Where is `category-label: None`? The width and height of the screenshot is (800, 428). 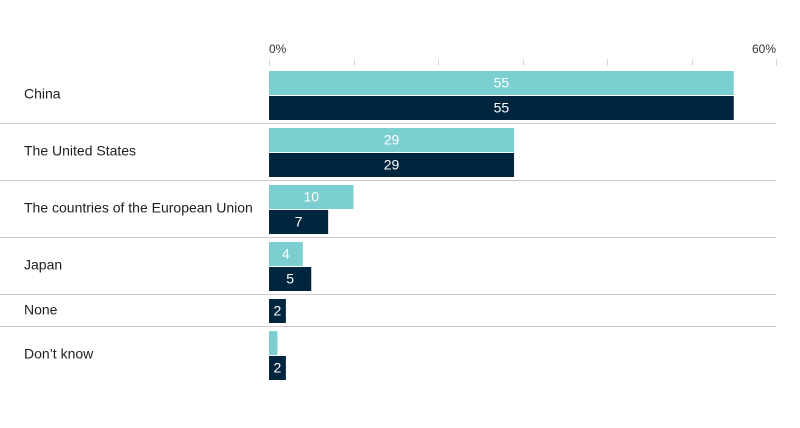 category-label: None is located at coordinates (41, 310).